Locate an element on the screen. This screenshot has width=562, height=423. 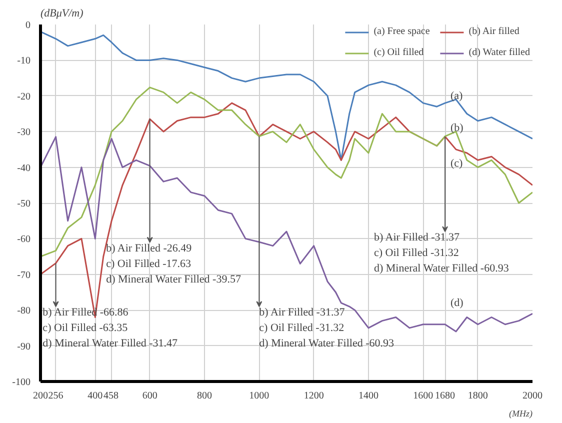
x-tick-label: 1800 is located at coordinates (478, 396).